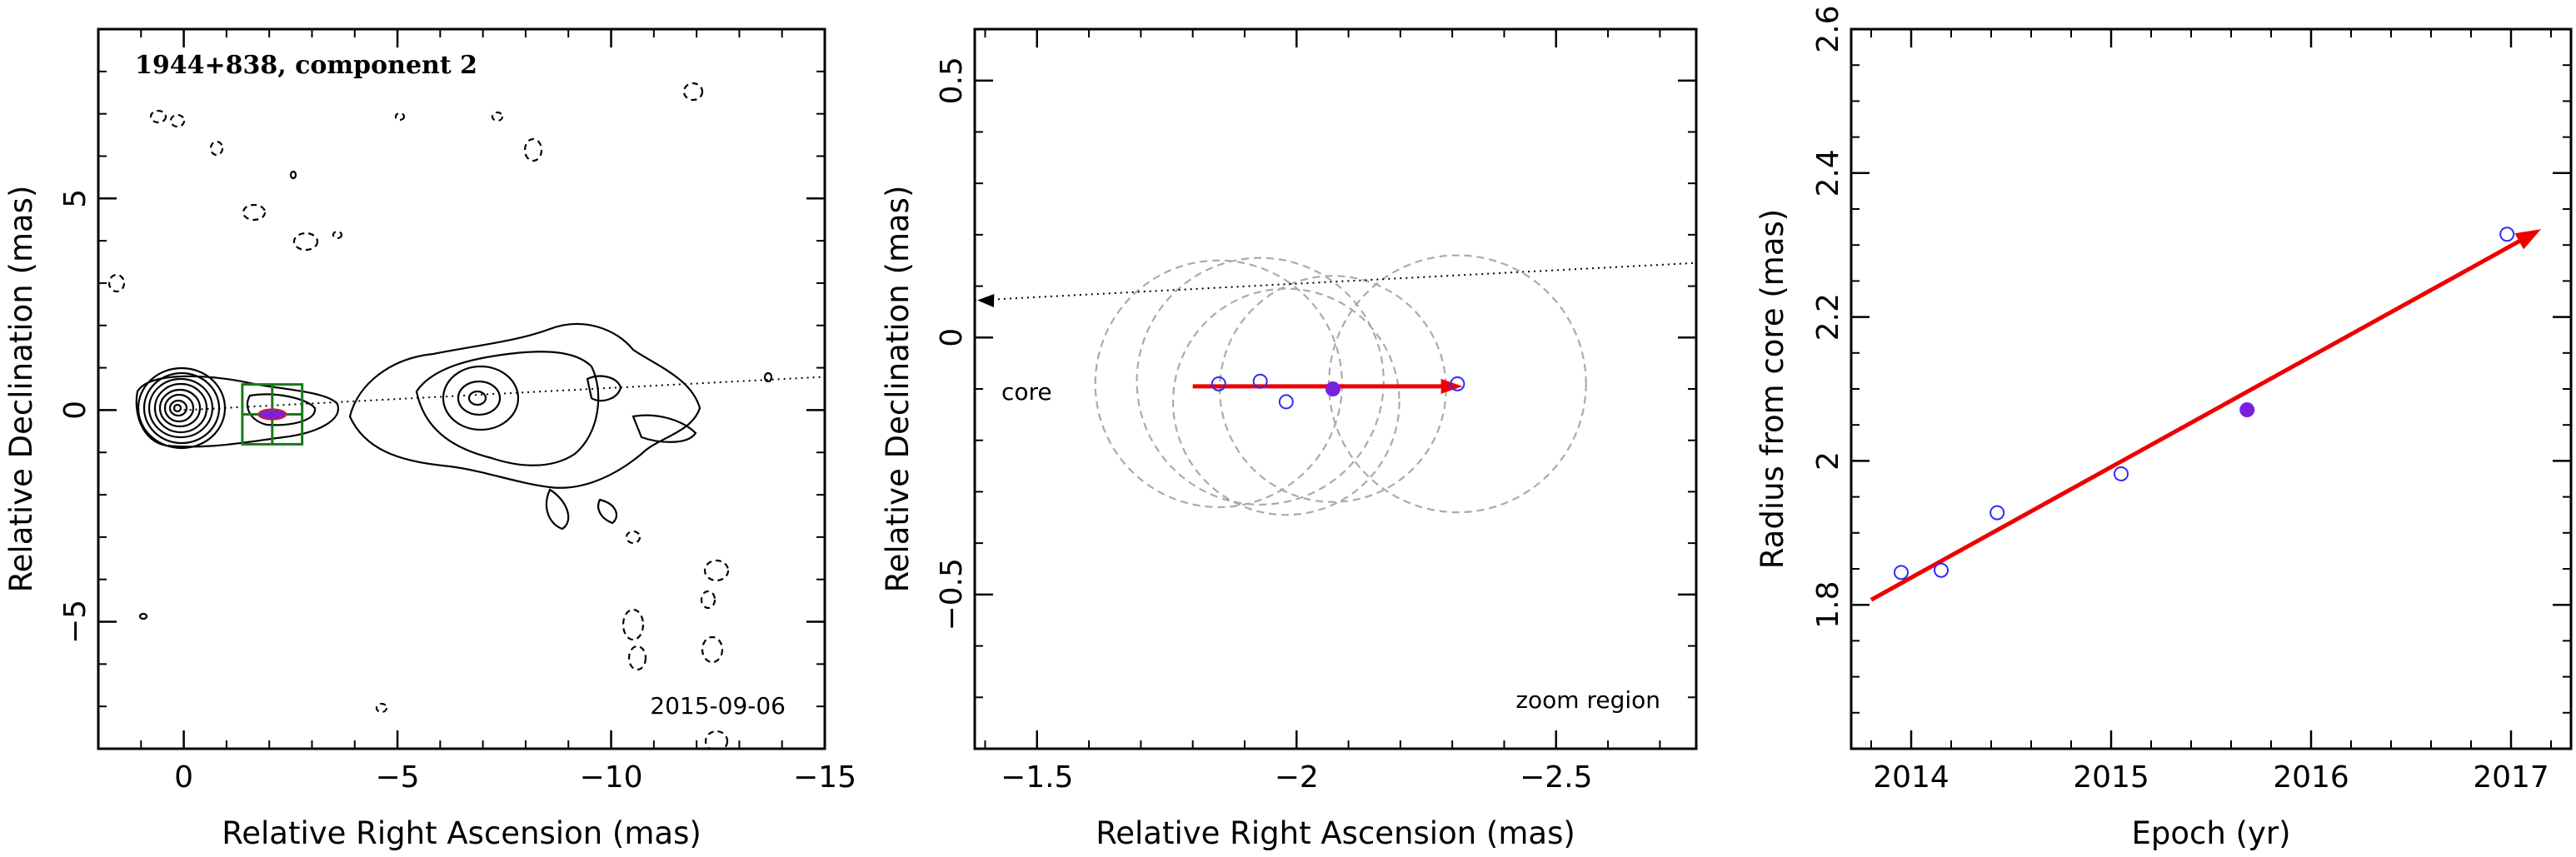  I want to click on y-tick-label: −0.5, so click(952, 594).